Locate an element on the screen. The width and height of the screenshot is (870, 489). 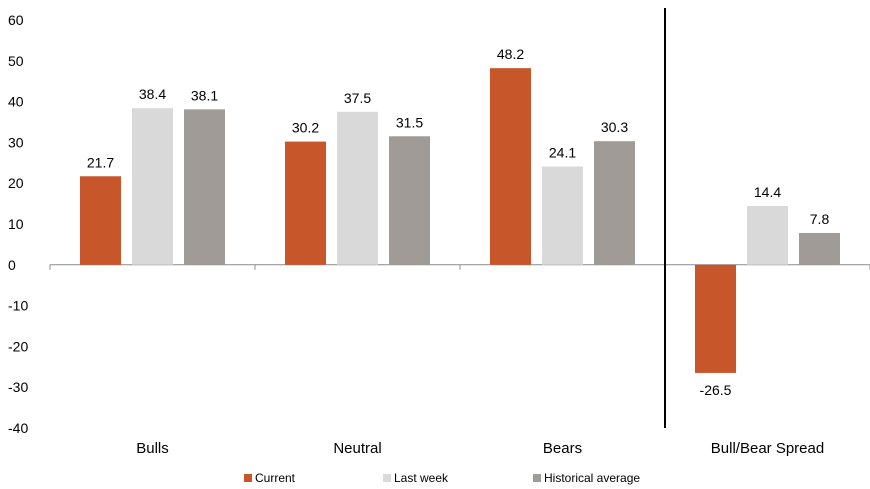
category-label: Bull/Bear Spread is located at coordinates (767, 448).